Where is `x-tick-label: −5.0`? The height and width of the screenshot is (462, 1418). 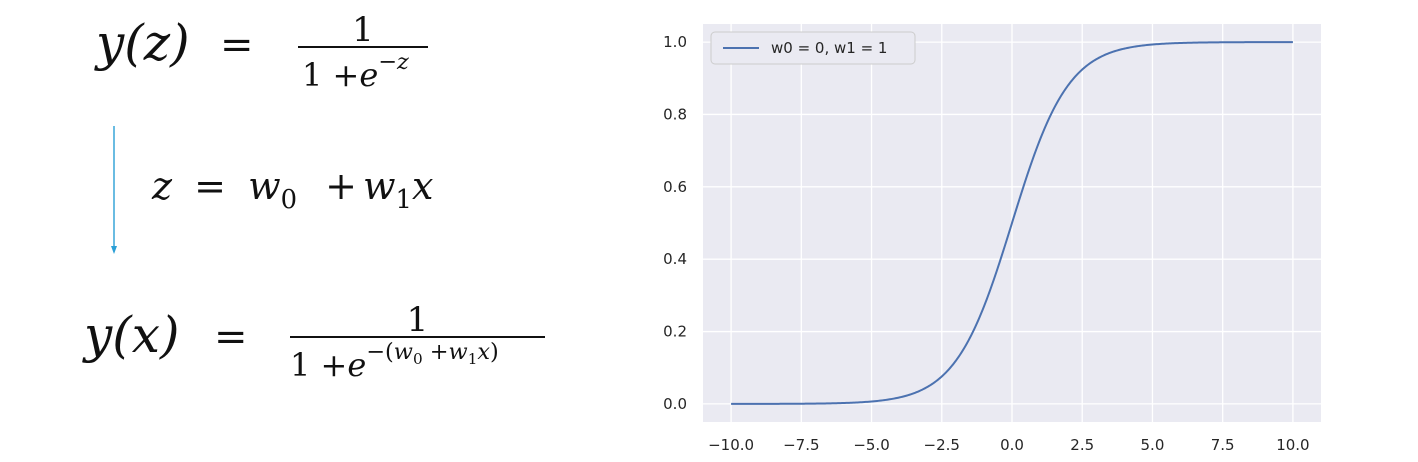
x-tick-label: −5.0 is located at coordinates (871, 445).